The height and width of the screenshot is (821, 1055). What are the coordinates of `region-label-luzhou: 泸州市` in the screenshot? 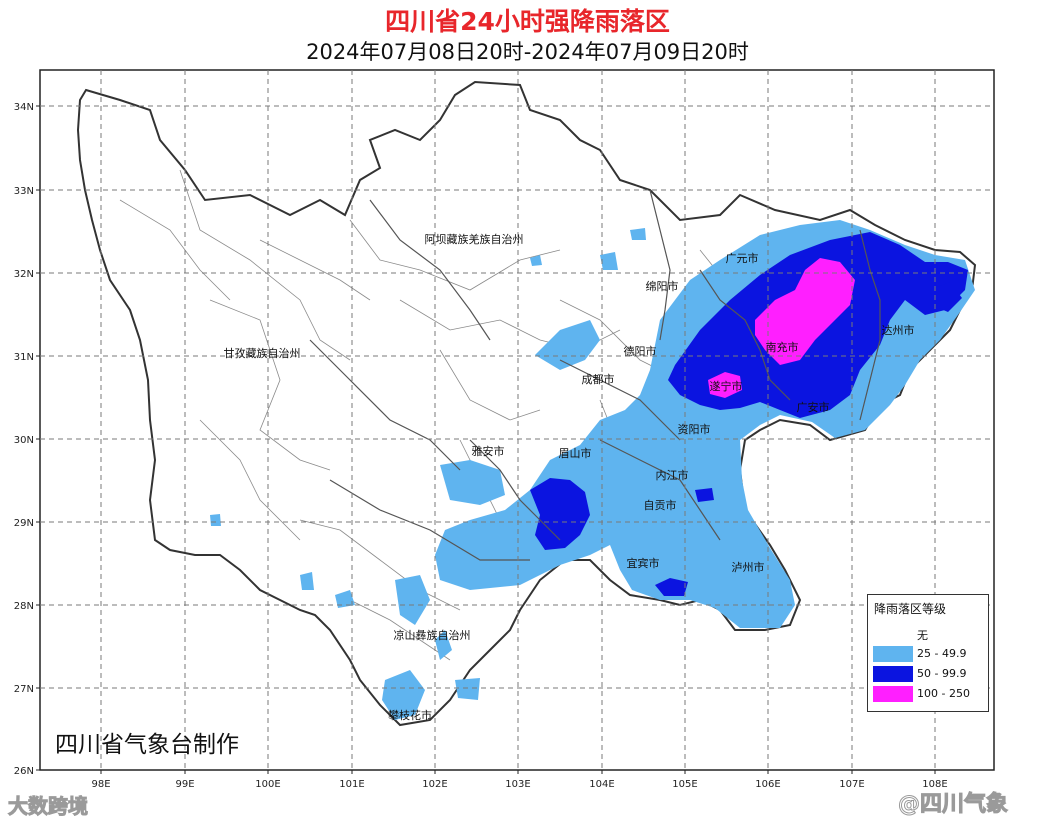 It's located at (748, 567).